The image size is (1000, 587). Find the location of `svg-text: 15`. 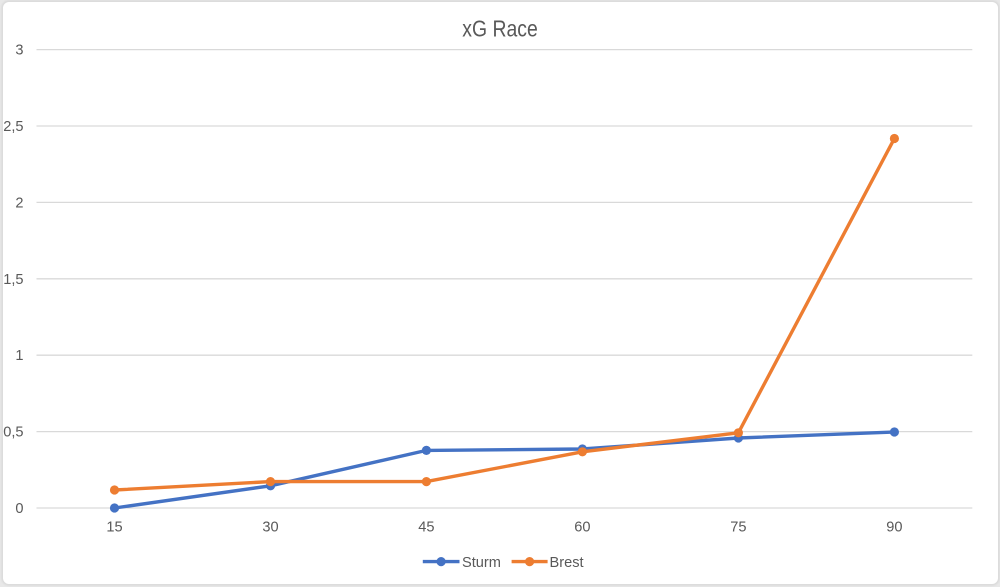

svg-text: 15 is located at coordinates (114, 527).